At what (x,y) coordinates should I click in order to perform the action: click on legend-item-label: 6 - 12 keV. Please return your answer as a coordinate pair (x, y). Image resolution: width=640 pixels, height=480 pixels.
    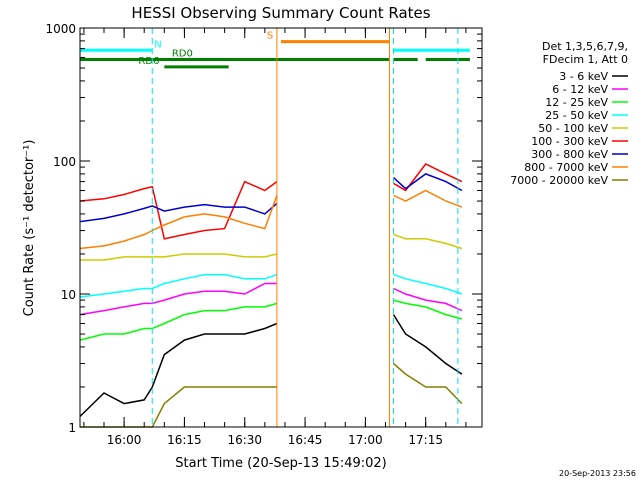
    Looking at the image, I should click on (580, 89).